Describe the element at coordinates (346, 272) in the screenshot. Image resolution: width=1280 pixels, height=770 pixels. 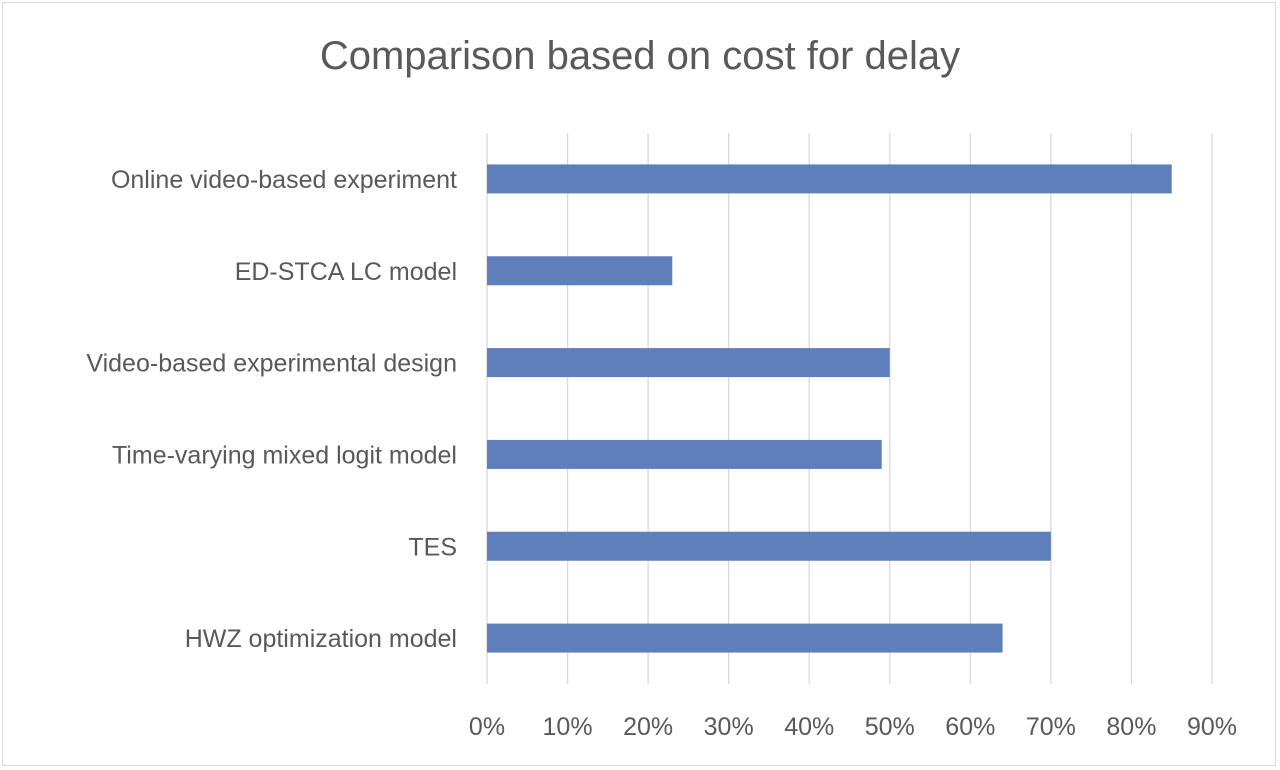
I see `category-label: ED-STCA LC model` at that location.